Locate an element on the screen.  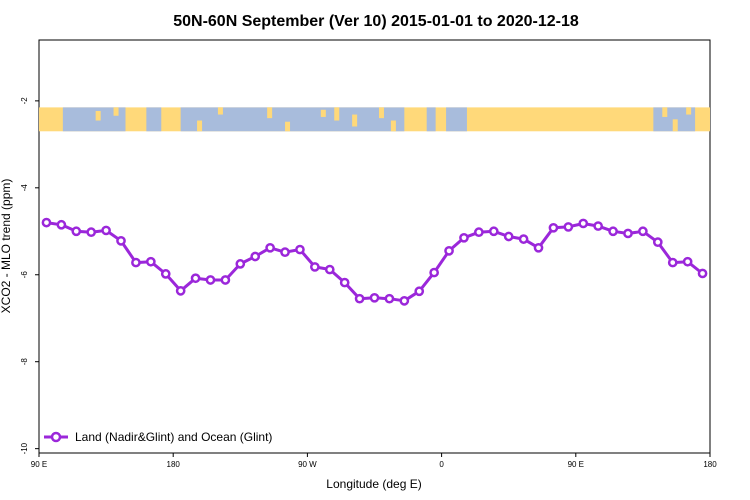
series-line is located at coordinates (375, 262).